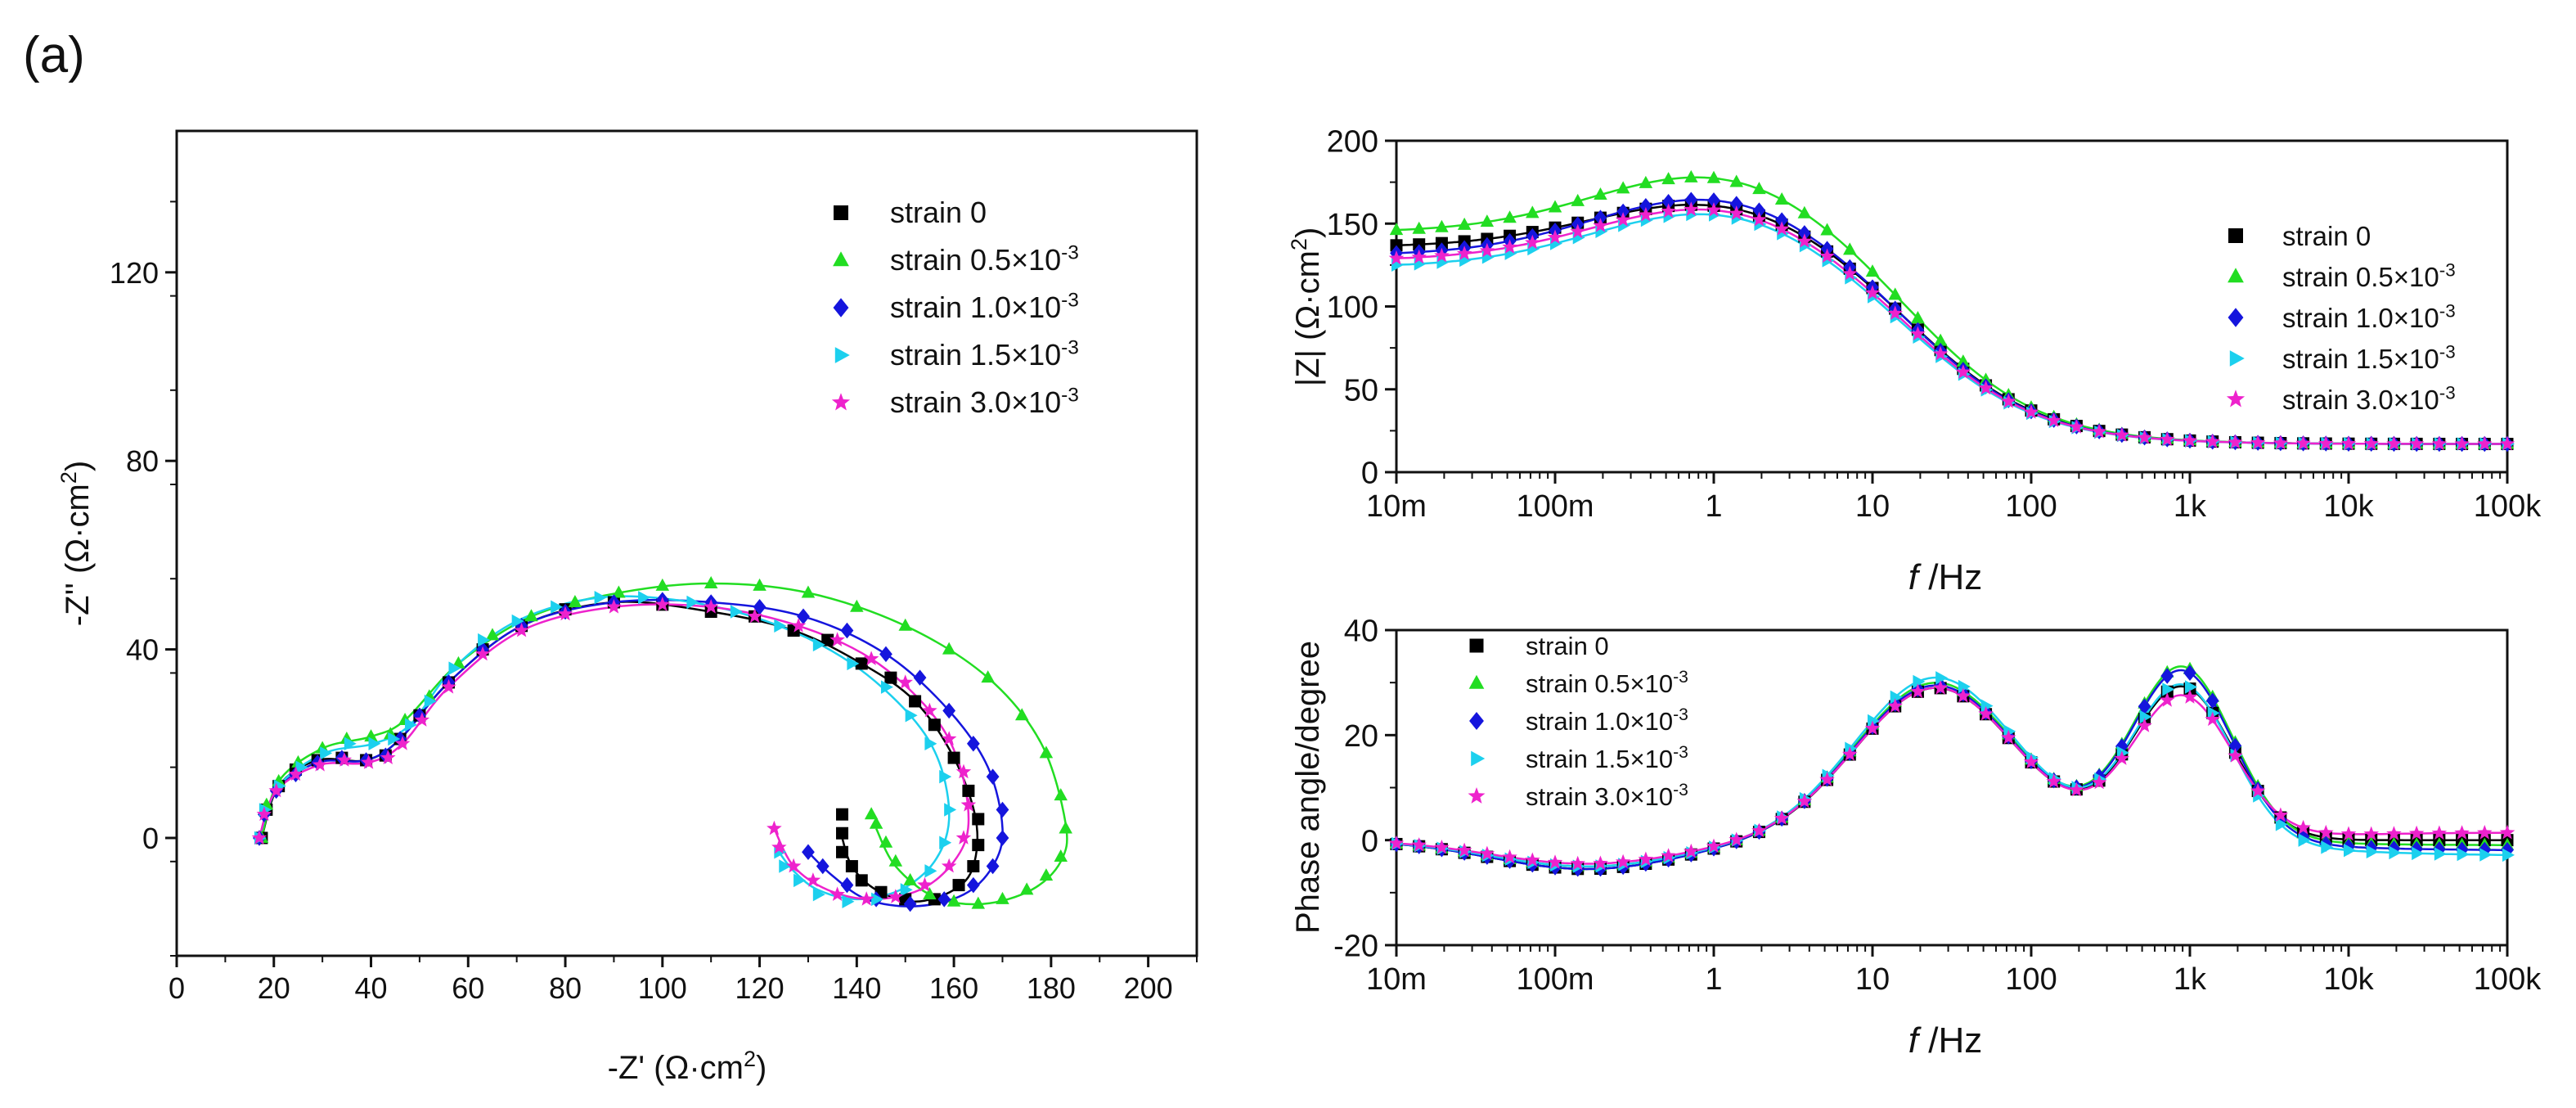 The image size is (2576, 1108). Describe the element at coordinates (1945, 1040) in the screenshot. I see `x-axis-label: f /Hz` at that location.